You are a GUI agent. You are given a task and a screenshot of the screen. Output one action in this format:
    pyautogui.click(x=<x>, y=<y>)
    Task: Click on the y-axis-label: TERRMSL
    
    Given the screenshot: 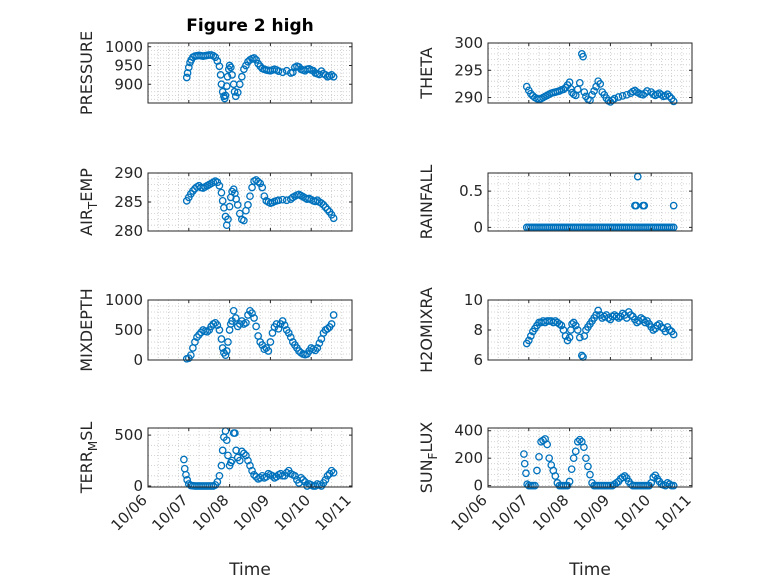 What is the action you would take?
    pyautogui.click(x=88, y=458)
    